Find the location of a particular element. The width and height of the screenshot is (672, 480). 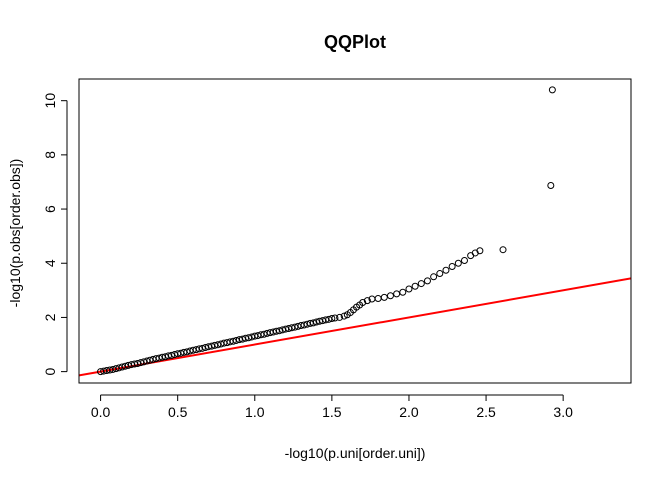

x-tick-label: 2.0 is located at coordinates (409, 412).